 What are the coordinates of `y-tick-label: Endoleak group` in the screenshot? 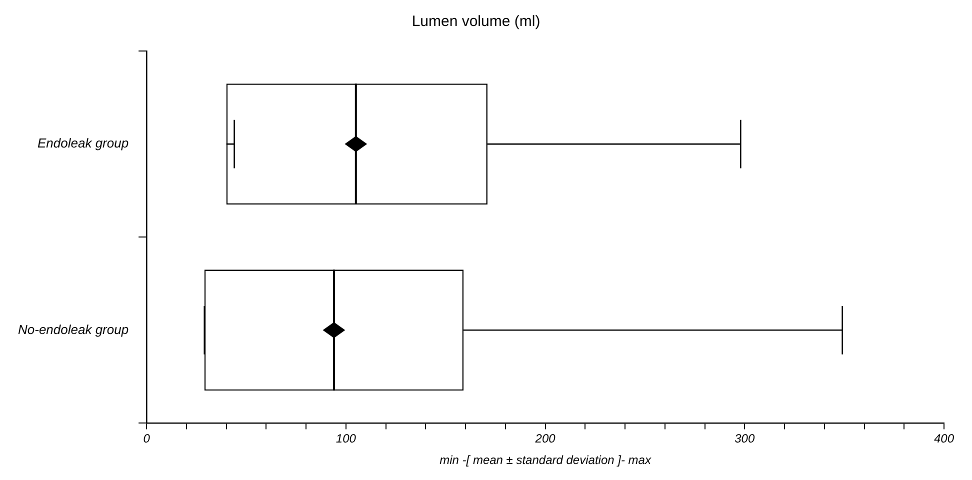 It's located at (83, 143).